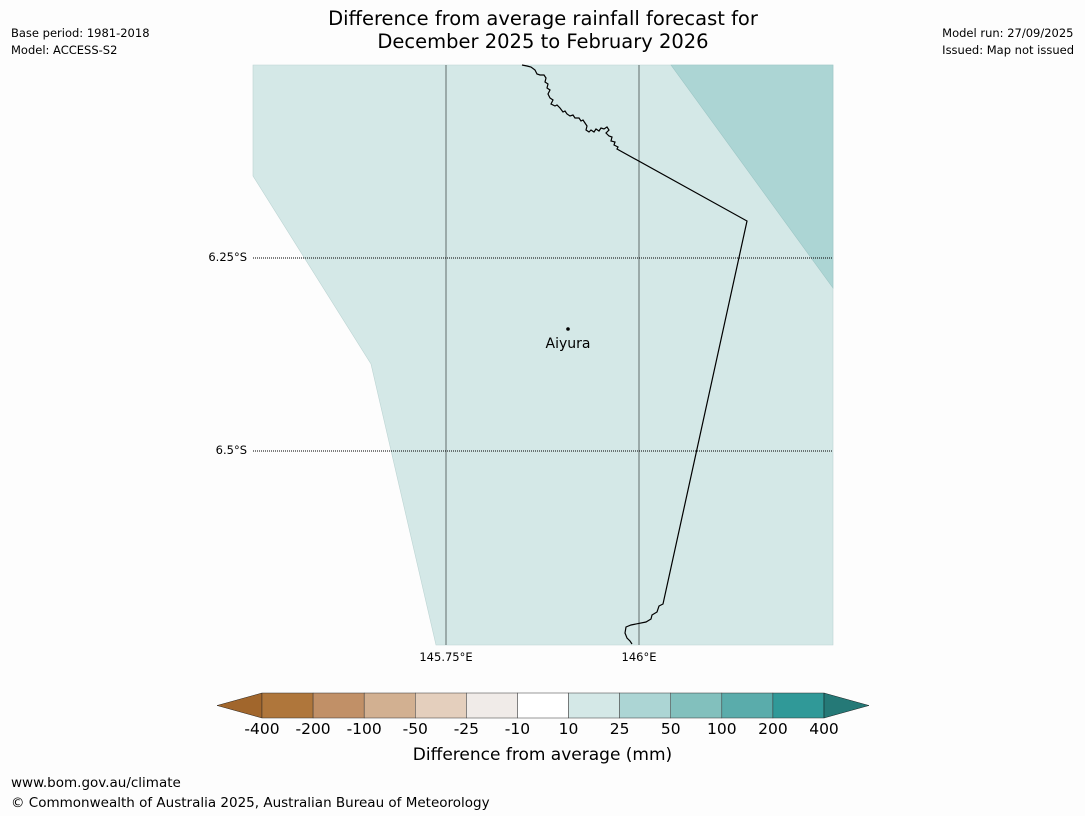  I want to click on base-period: Base period: 1981-2018, so click(80, 33).